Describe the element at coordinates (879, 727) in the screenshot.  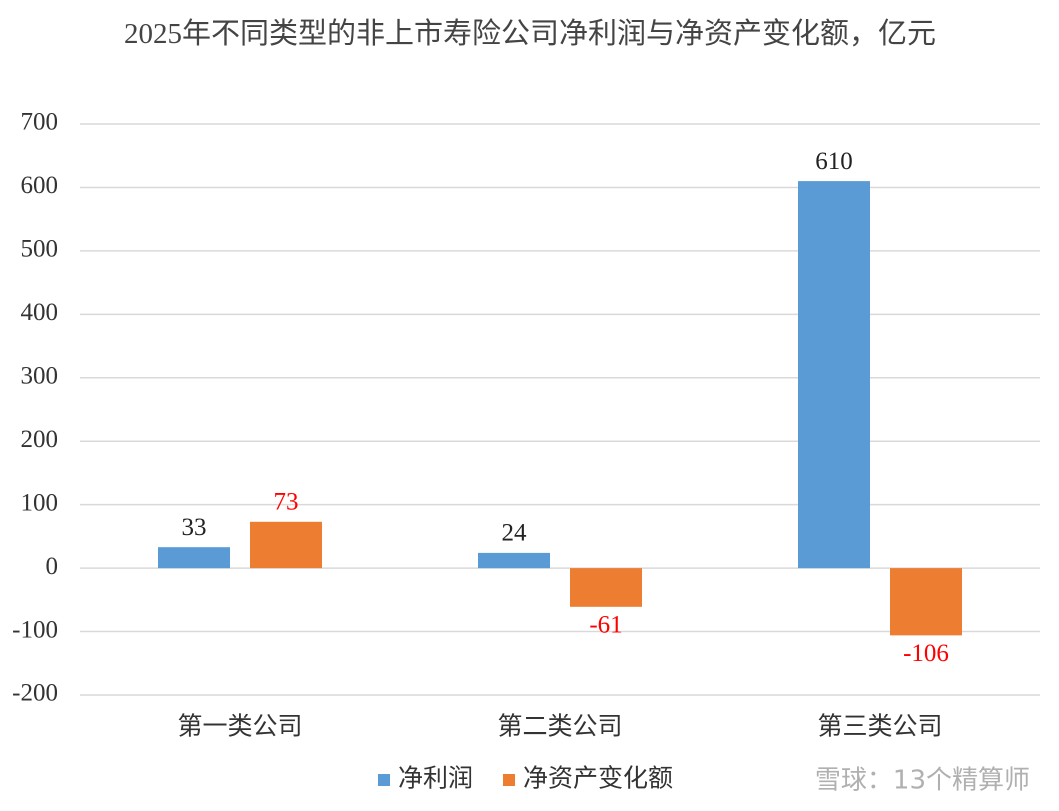
I see `x-tick-label: 第三类公司` at that location.